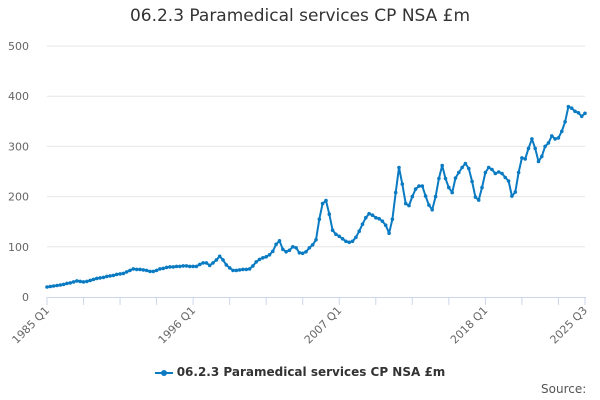 The height and width of the screenshot is (400, 600). I want to click on x-tick-label: 2025 Q3, so click(569, 325).